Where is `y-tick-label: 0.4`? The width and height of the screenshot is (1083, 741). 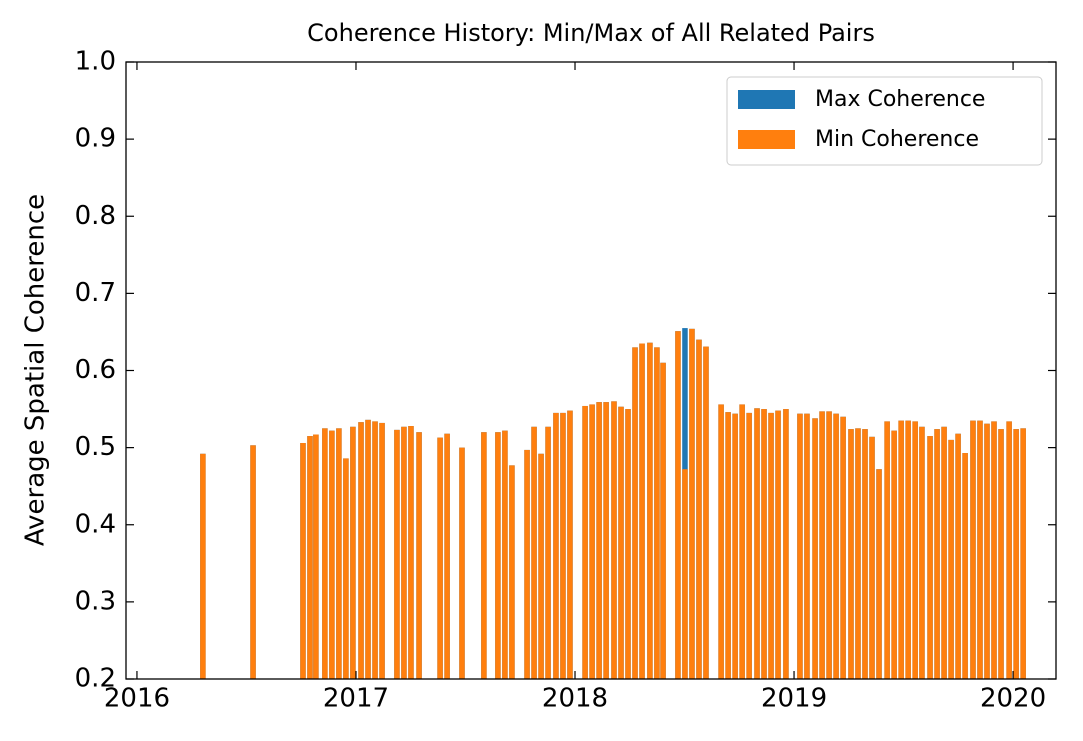
y-tick-label: 0.4 is located at coordinates (95, 524).